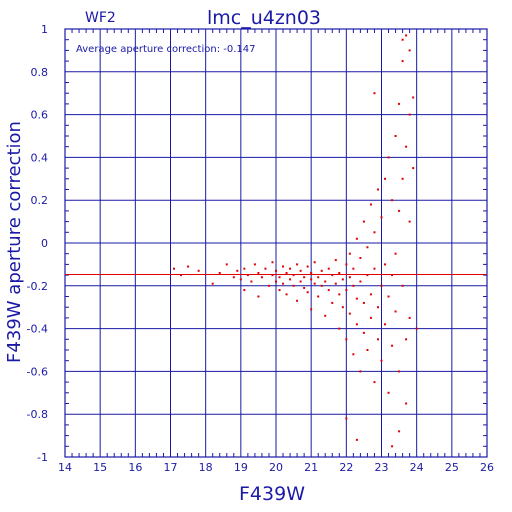  What do you see at coordinates (100, 467) in the screenshot?
I see `x-tick-label: 15` at bounding box center [100, 467].